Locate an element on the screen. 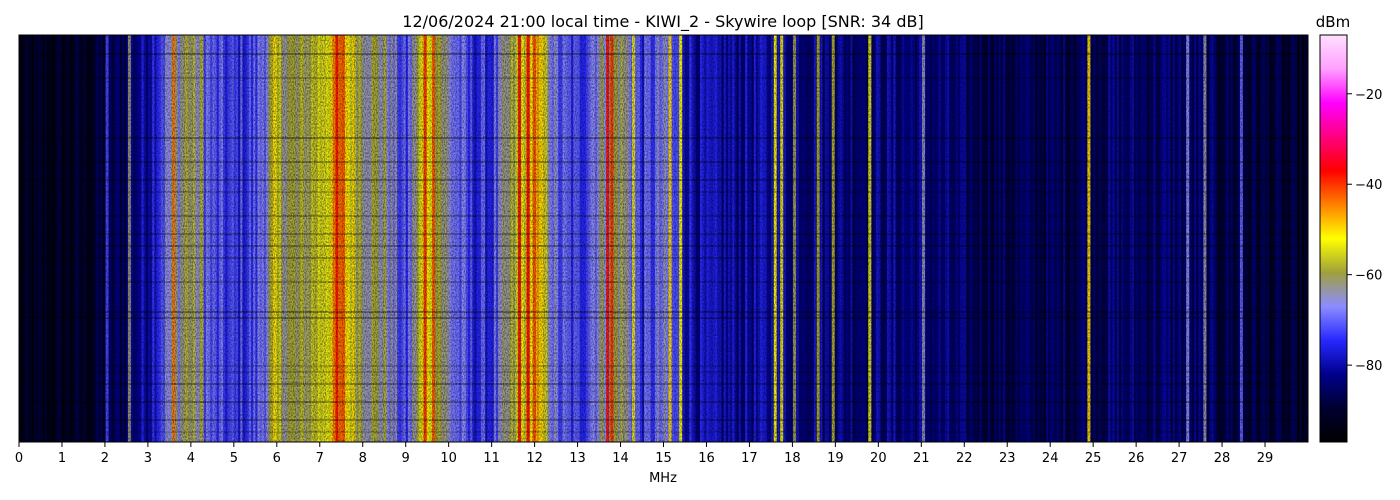 The width and height of the screenshot is (1400, 500). x-tick-label: 0 is located at coordinates (19, 458).